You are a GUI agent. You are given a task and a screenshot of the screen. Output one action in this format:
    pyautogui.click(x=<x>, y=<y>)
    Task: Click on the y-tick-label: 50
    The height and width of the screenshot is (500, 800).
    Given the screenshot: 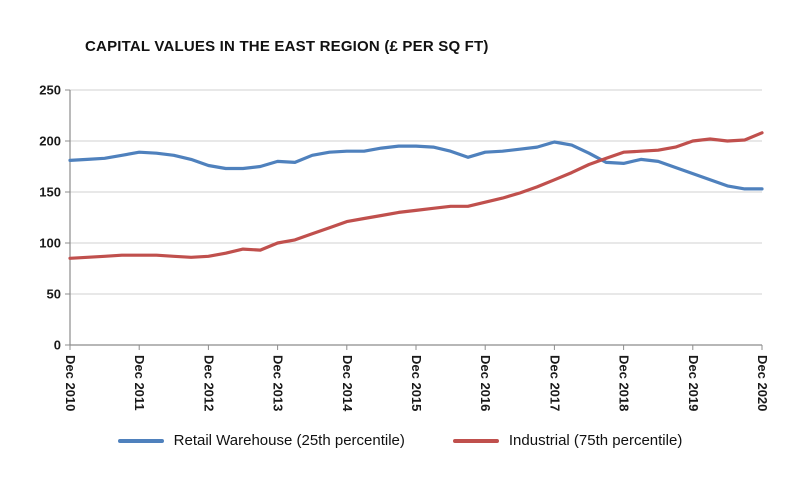 What is the action you would take?
    pyautogui.click(x=54, y=294)
    